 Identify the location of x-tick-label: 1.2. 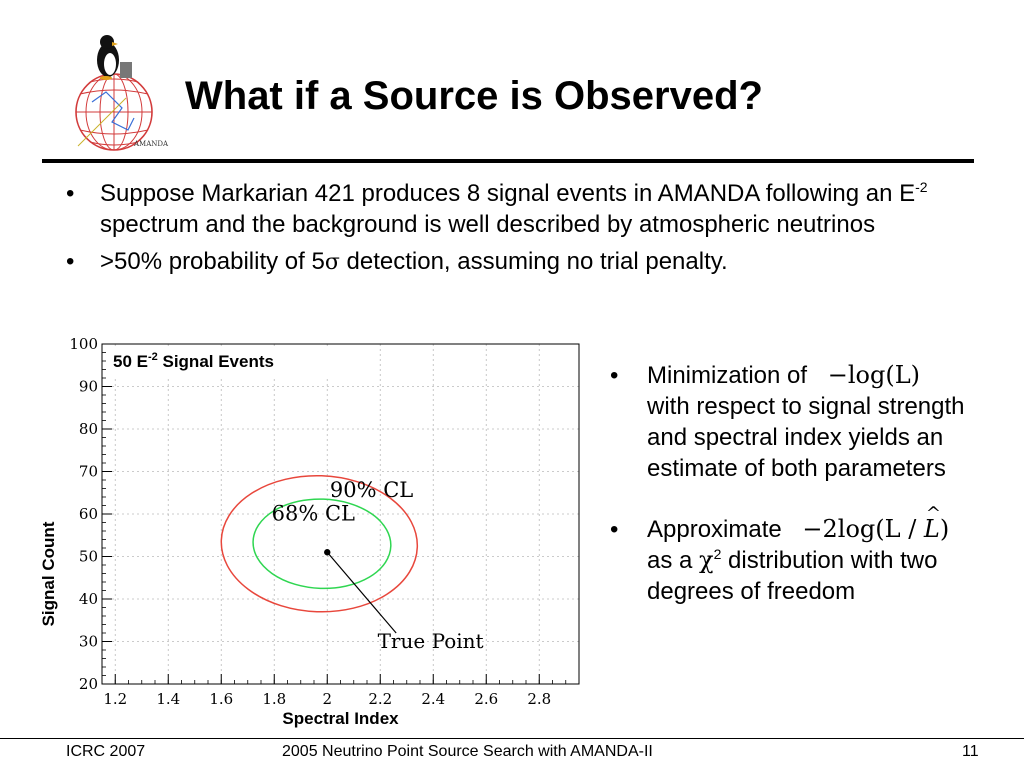
(115, 699).